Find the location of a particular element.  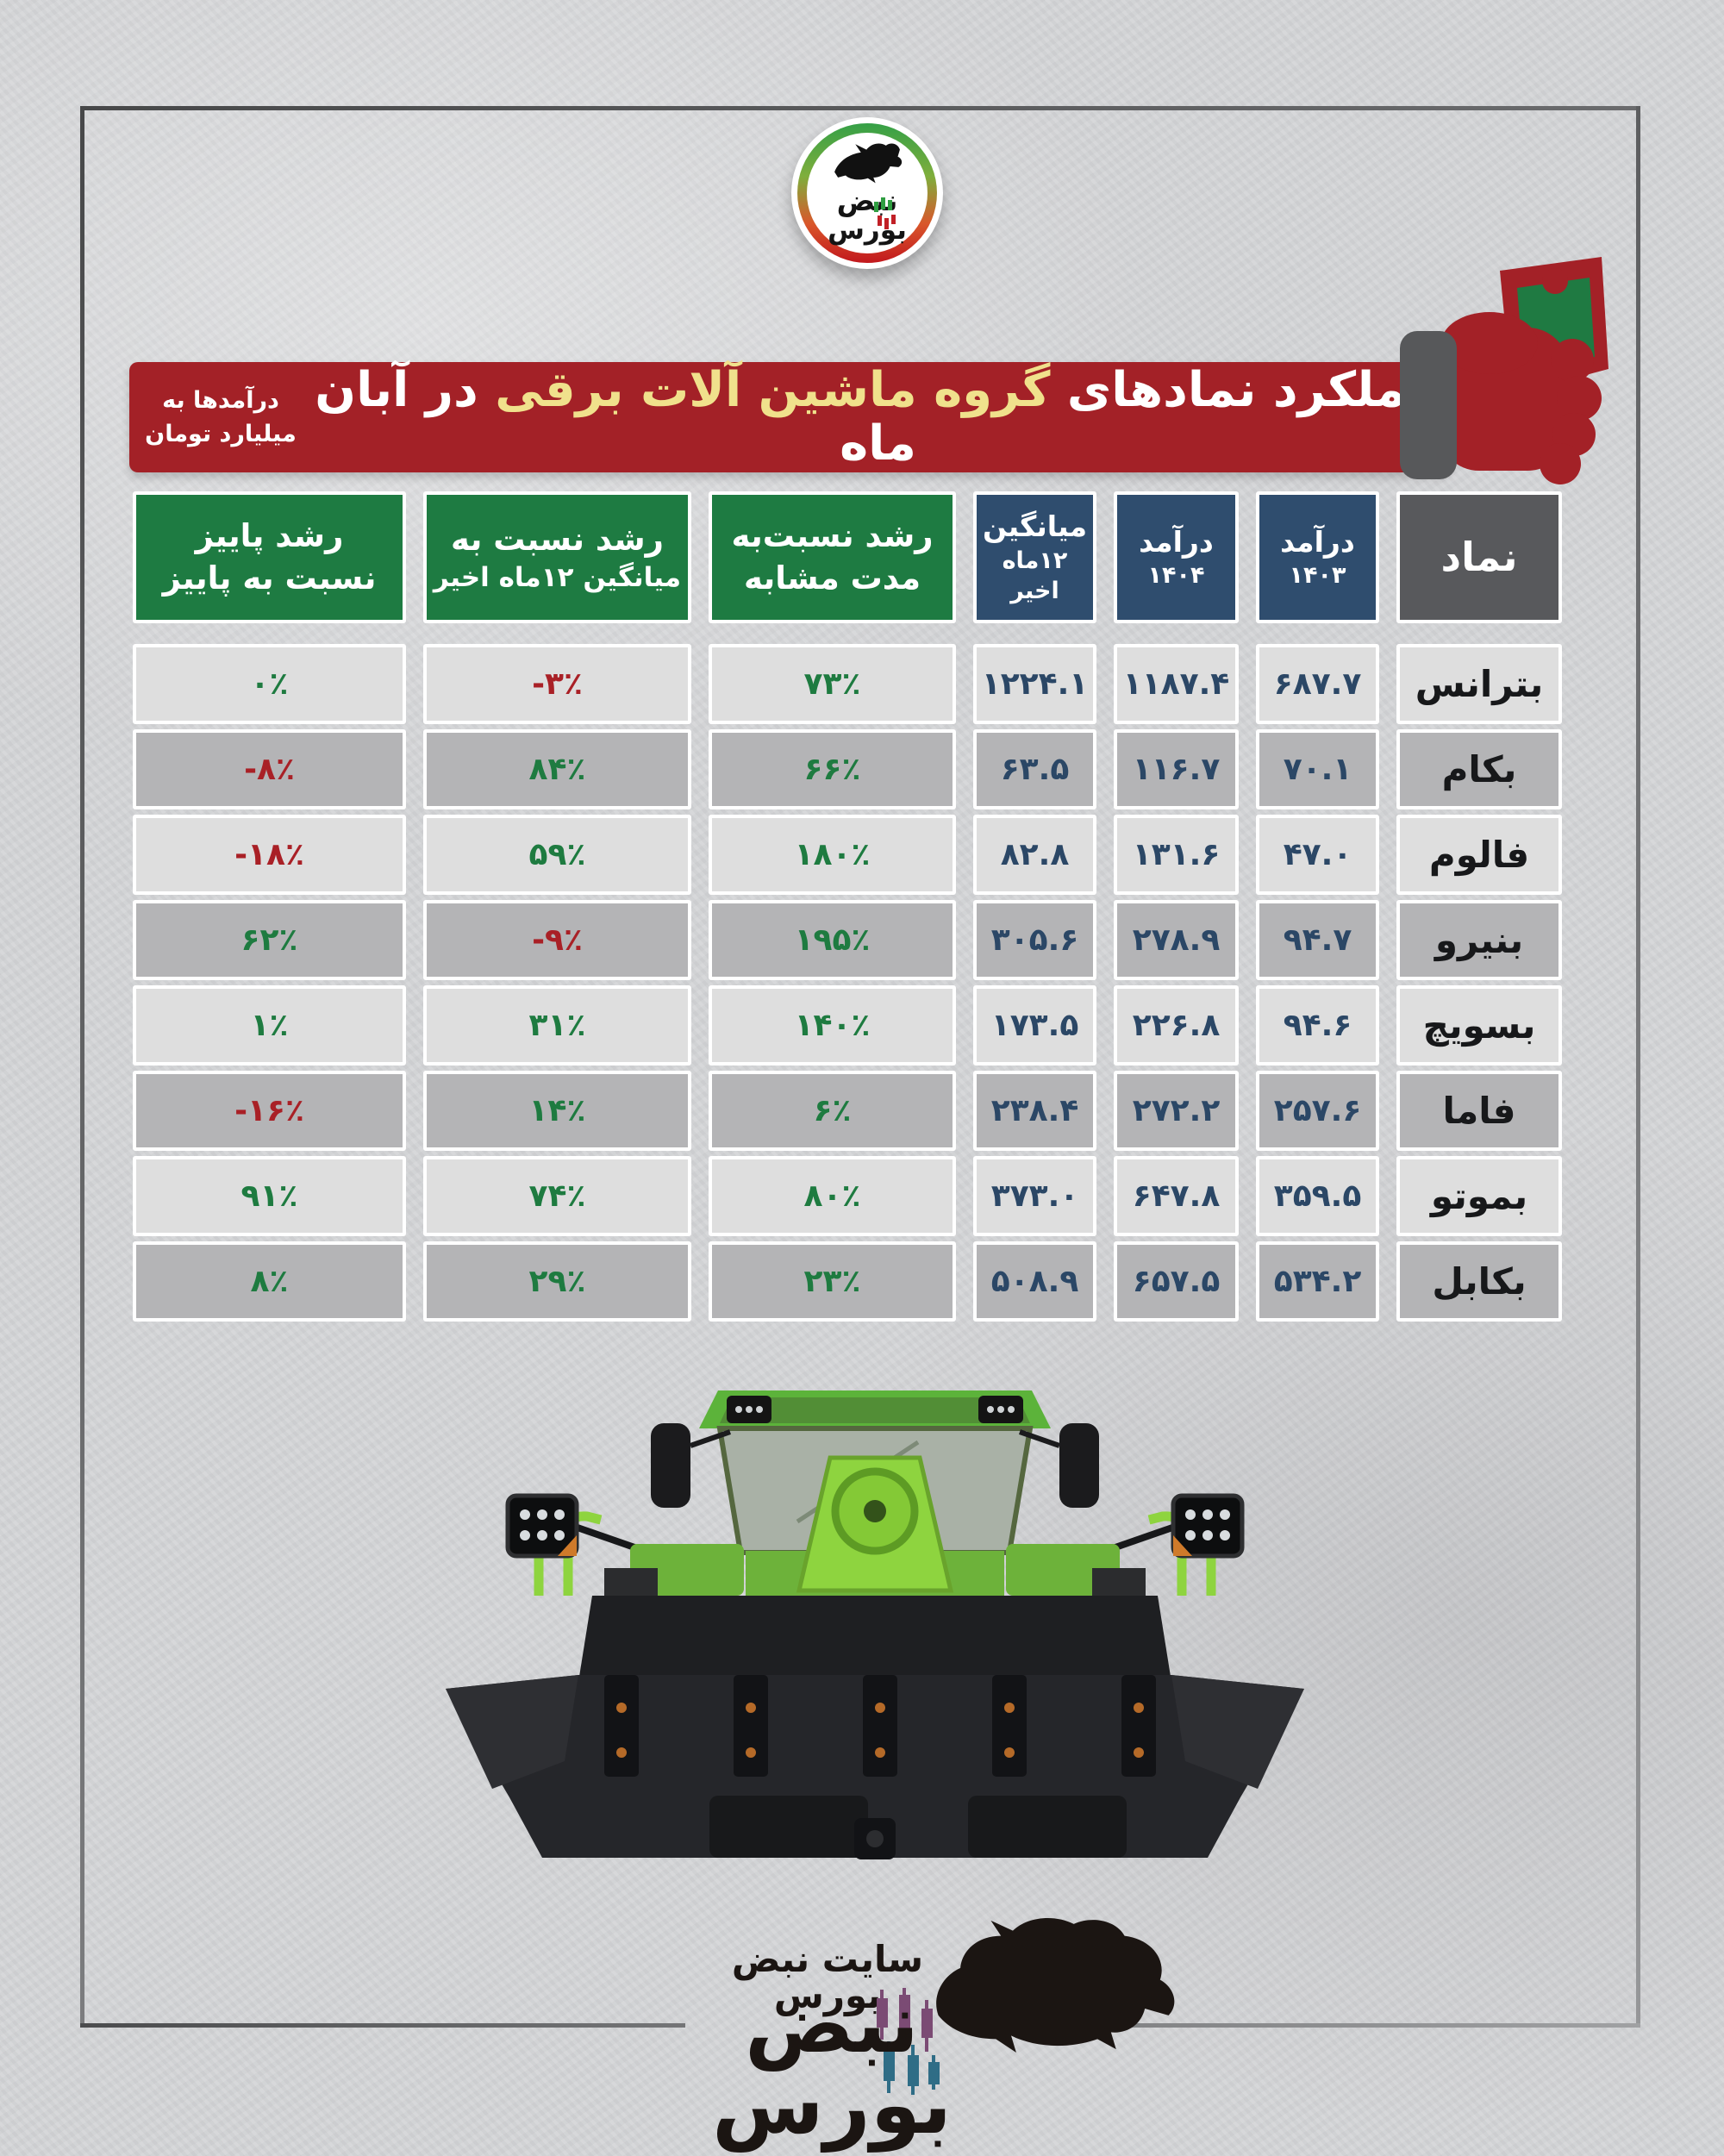

growth-fall-cell: ۰٪ is located at coordinates (269, 684).